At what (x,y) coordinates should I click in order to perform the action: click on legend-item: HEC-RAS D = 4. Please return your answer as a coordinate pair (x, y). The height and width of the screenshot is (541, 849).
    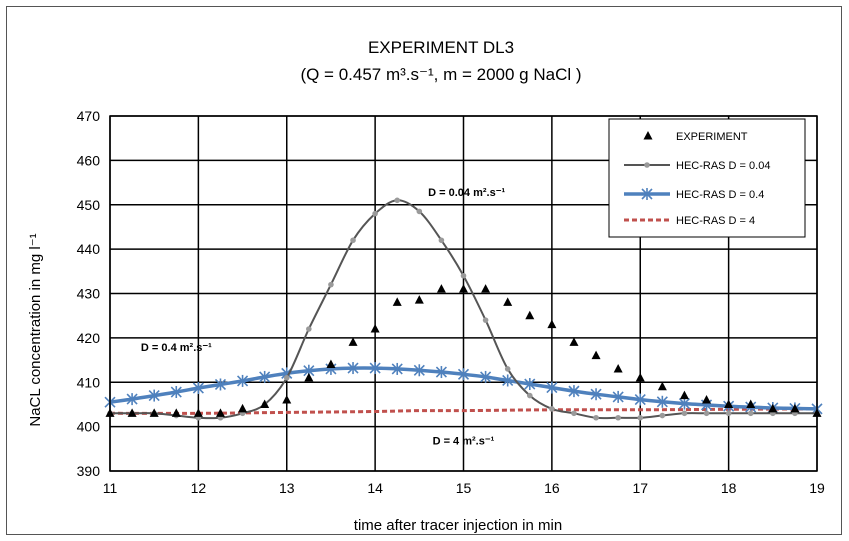
    Looking at the image, I should click on (689, 221).